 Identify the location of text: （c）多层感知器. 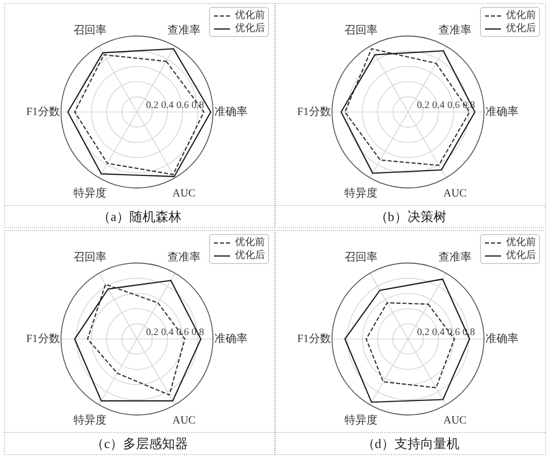
(139, 443).